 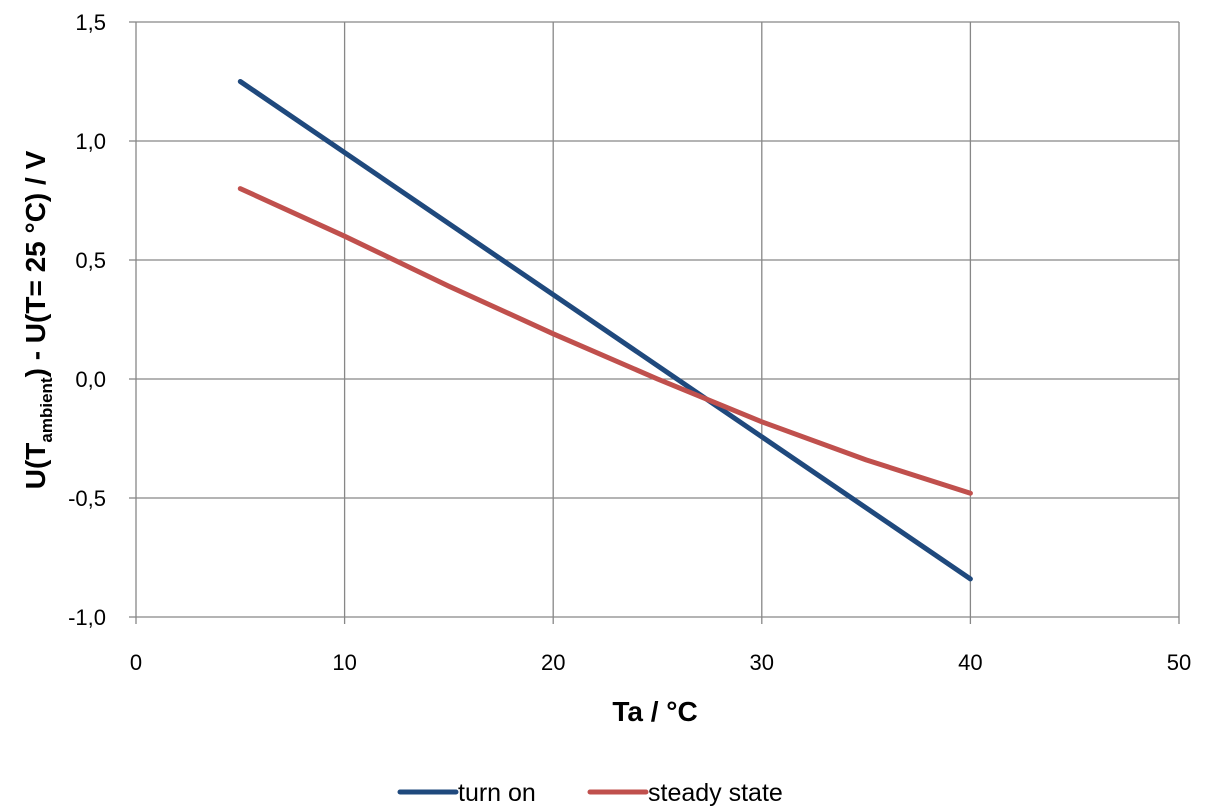 I want to click on y-axis-title: U(Tambient) - U(T= 25 °C) / V, so click(x=38, y=319).